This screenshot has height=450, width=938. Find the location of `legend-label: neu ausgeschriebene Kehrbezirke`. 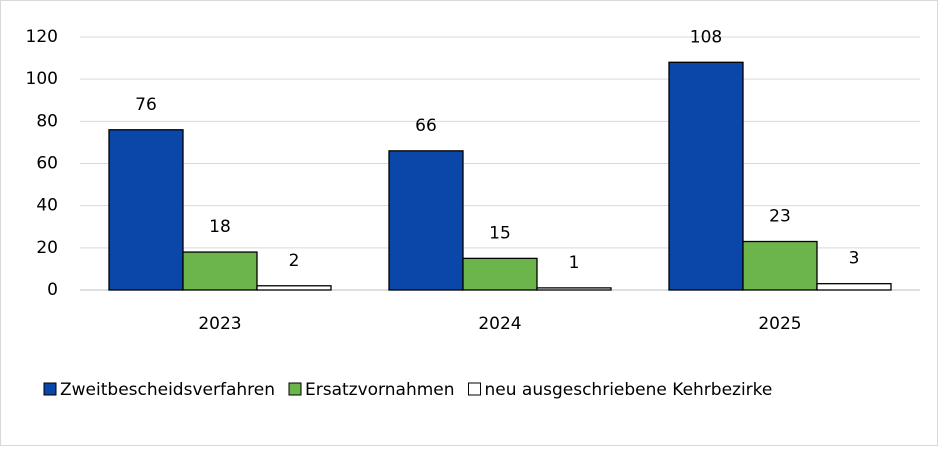

legend-label: neu ausgeschriebene Kehrbezirke is located at coordinates (629, 390).